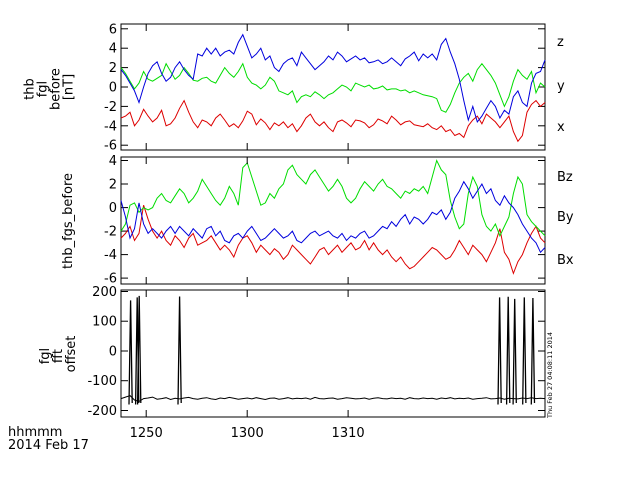 This screenshot has width=640, height=480. I want to click on series-bx-line, so click(333, 217).